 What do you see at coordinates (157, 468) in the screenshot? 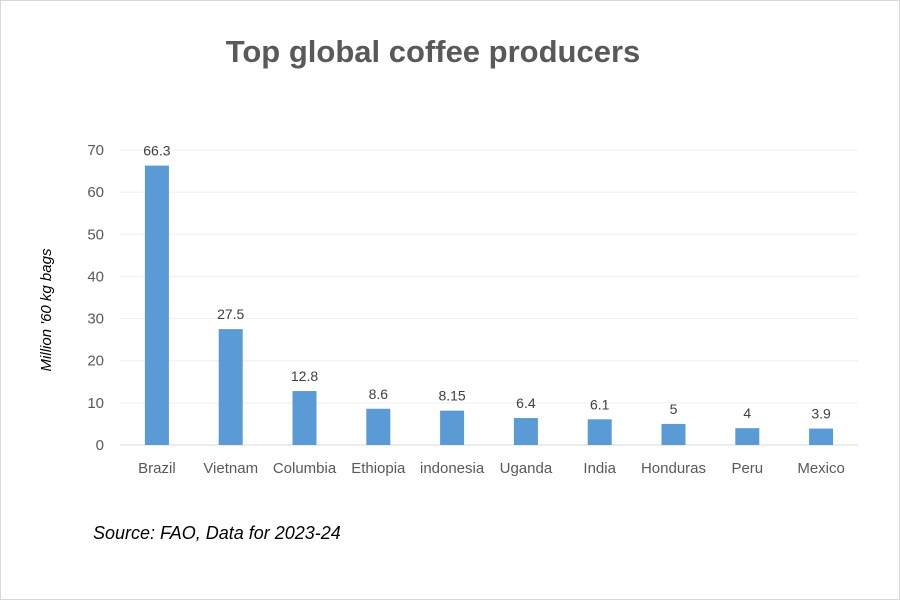
I see `x-tick-label: Brazil` at bounding box center [157, 468].